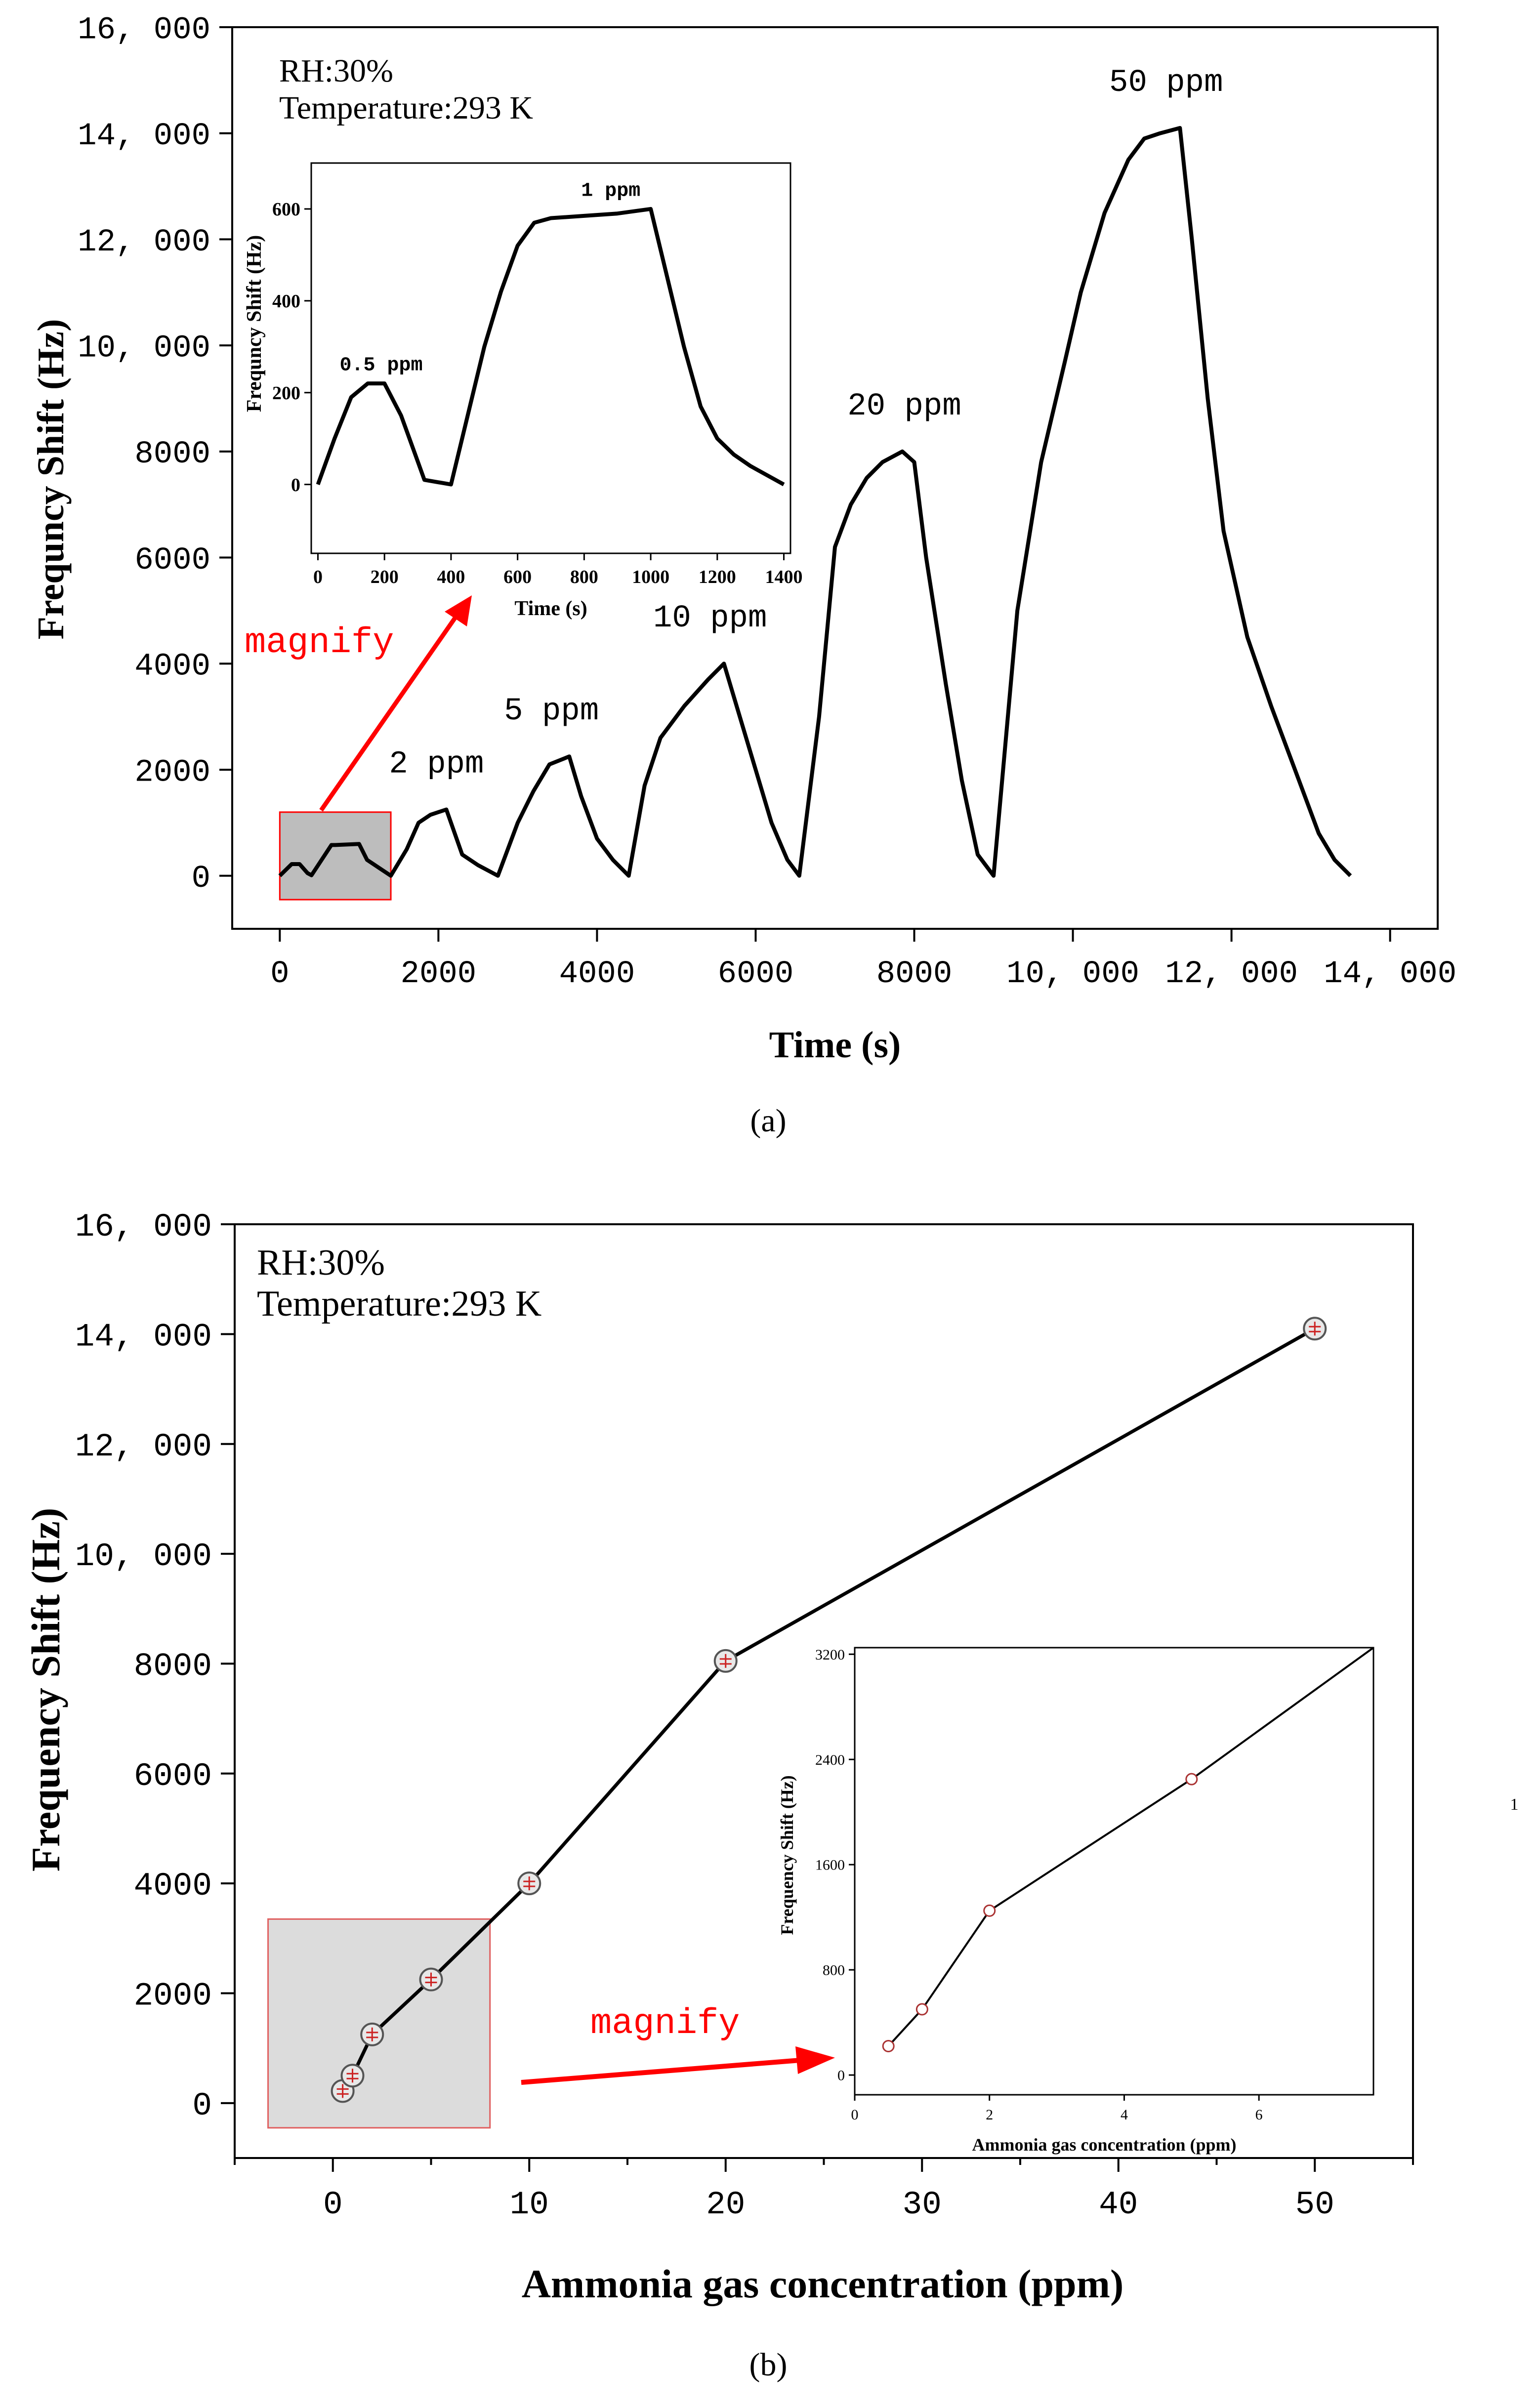  I want to click on panel-a-ytick-label: 0, so click(201, 879).